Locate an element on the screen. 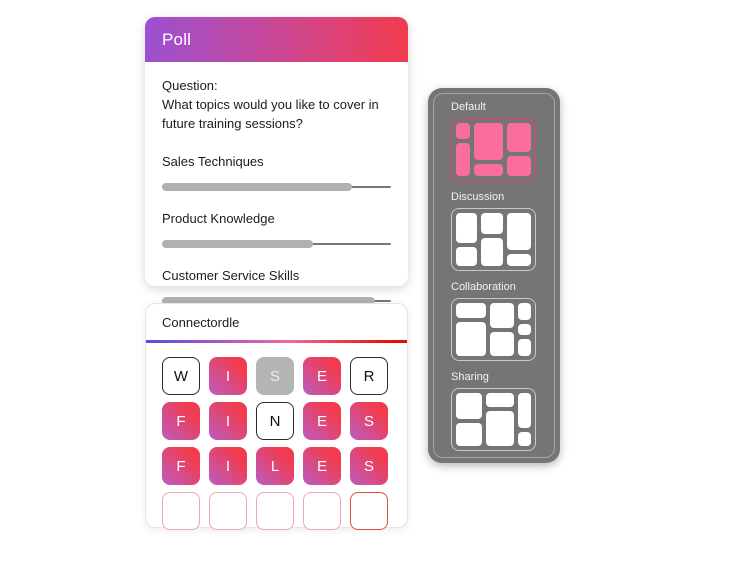  layout-section-sharing: Sharing is located at coordinates (505, 411).